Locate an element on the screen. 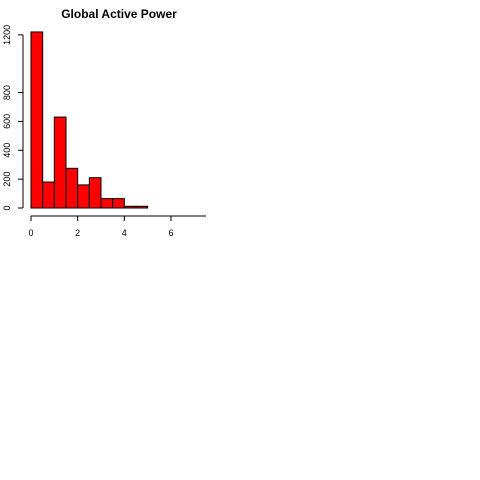 This screenshot has width=480, height=480. x-axis: 0 2 4 6 is located at coordinates (117, 226).